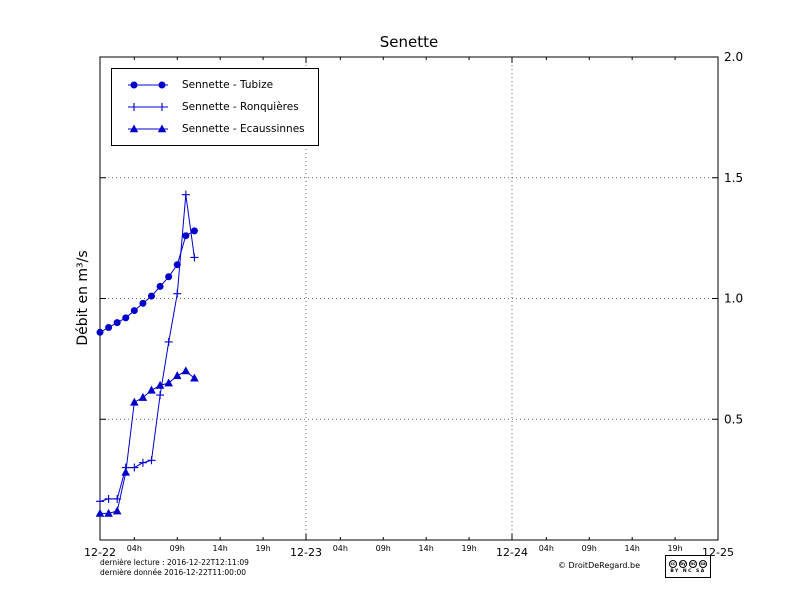  What do you see at coordinates (703, 563) in the screenshot?
I see `sa-icon: sa` at bounding box center [703, 563].